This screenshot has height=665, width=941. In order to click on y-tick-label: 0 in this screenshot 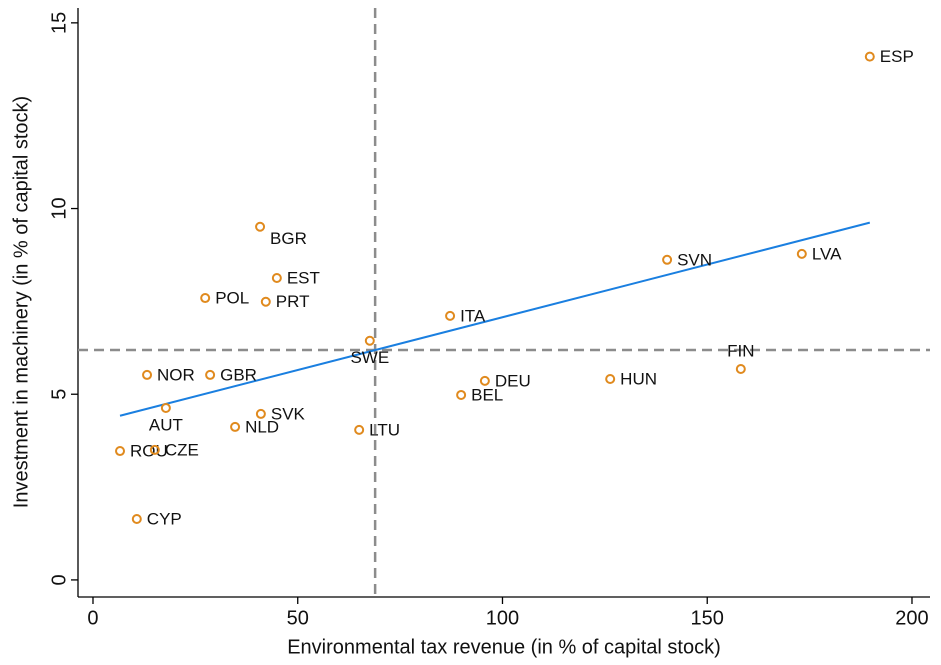, I will do `click(59, 579)`.